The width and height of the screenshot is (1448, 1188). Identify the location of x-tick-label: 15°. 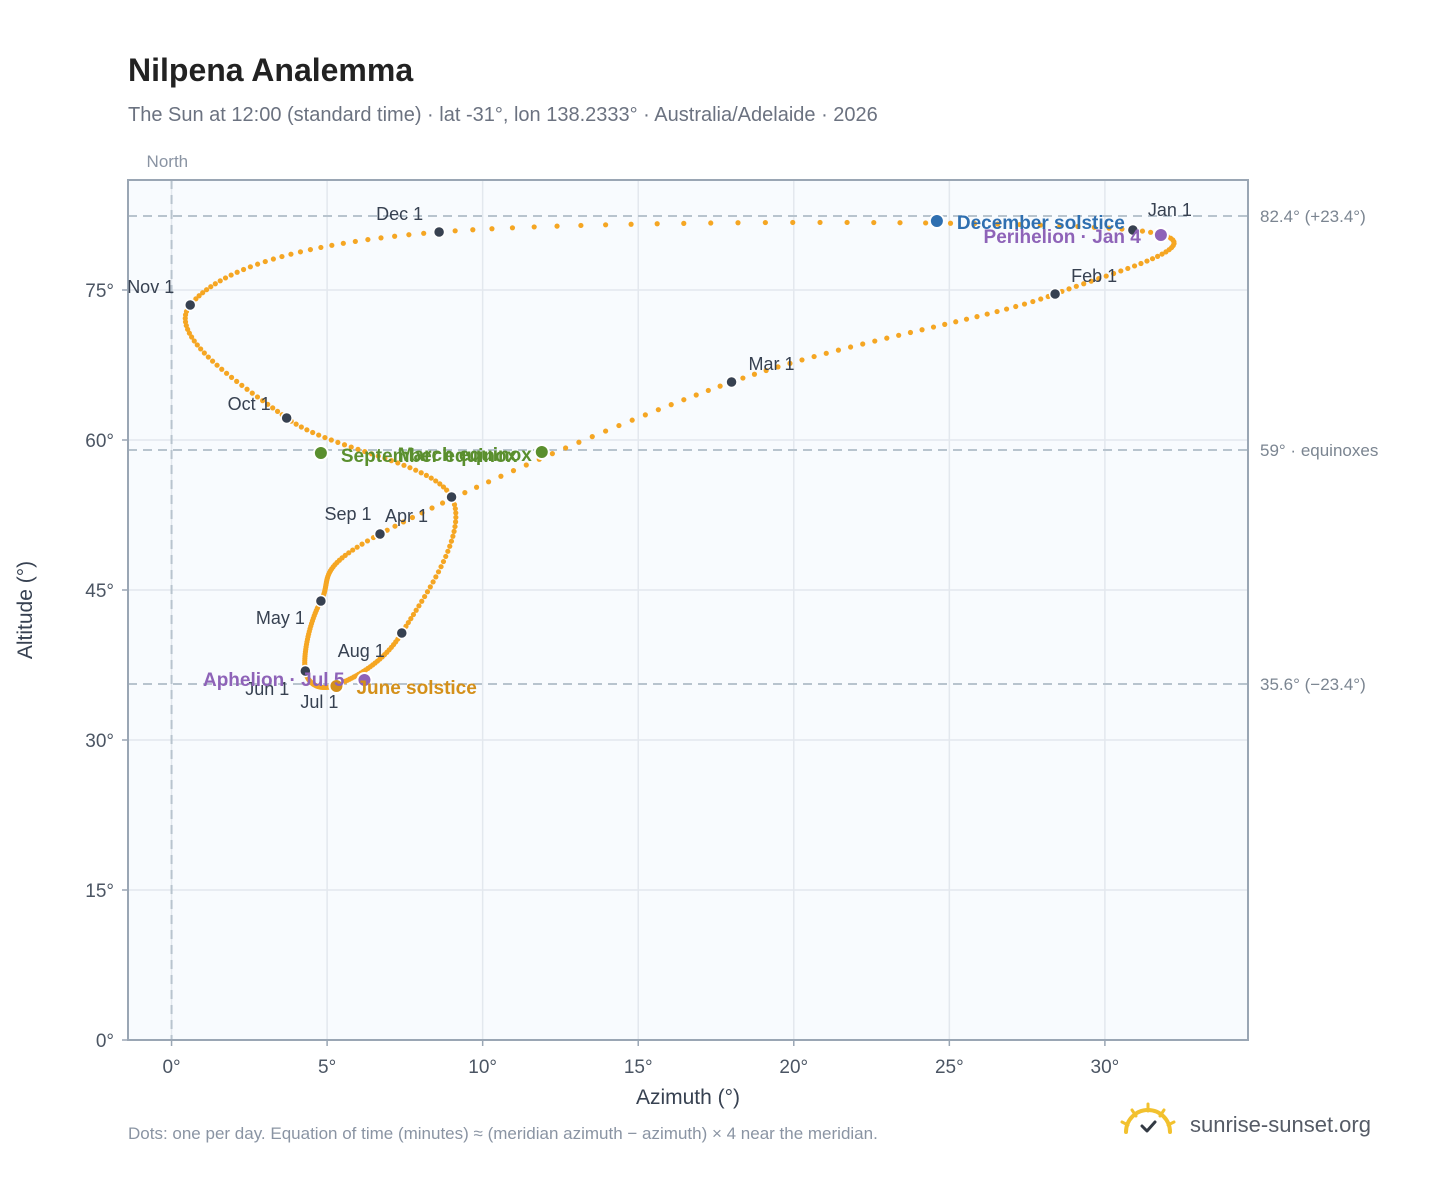
(638, 1067).